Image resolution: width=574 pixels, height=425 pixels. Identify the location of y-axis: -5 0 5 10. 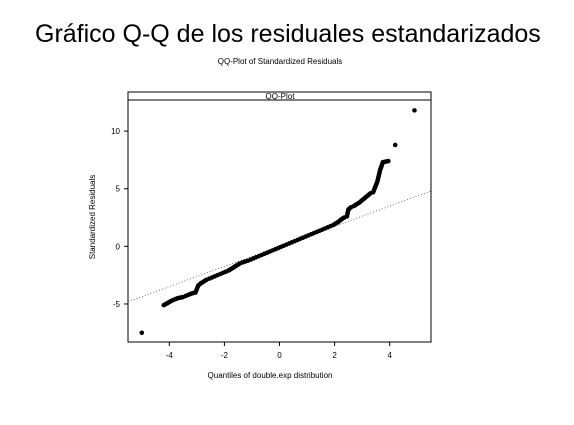
(119, 218).